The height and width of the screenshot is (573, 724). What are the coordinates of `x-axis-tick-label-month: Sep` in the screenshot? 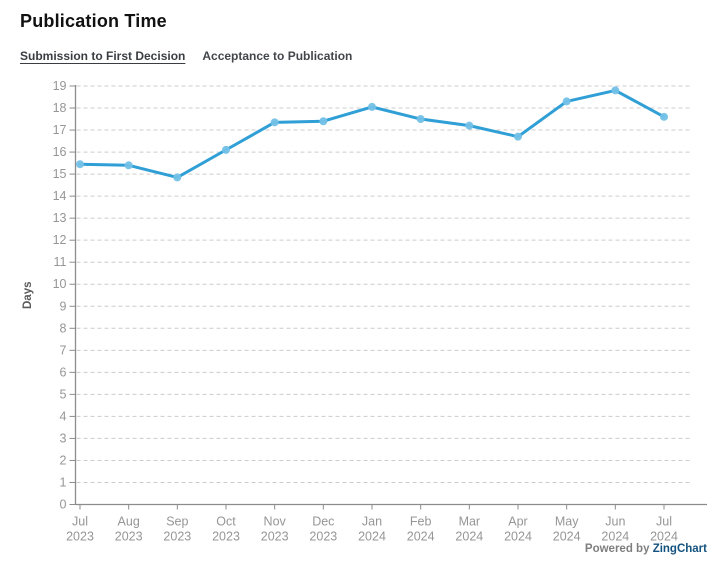 It's located at (177, 522).